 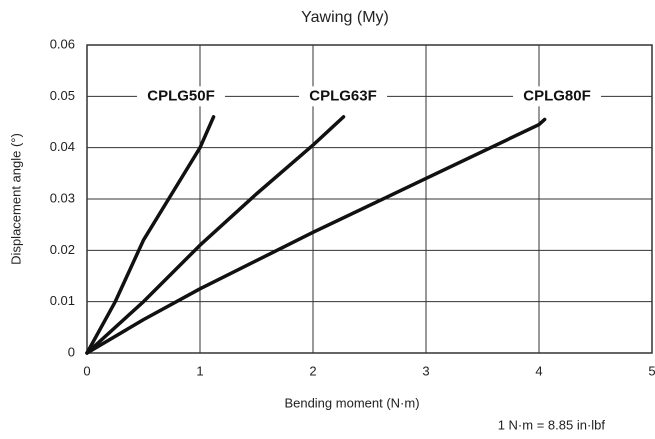 I want to click on x-tick-label: 4, so click(x=538, y=370).